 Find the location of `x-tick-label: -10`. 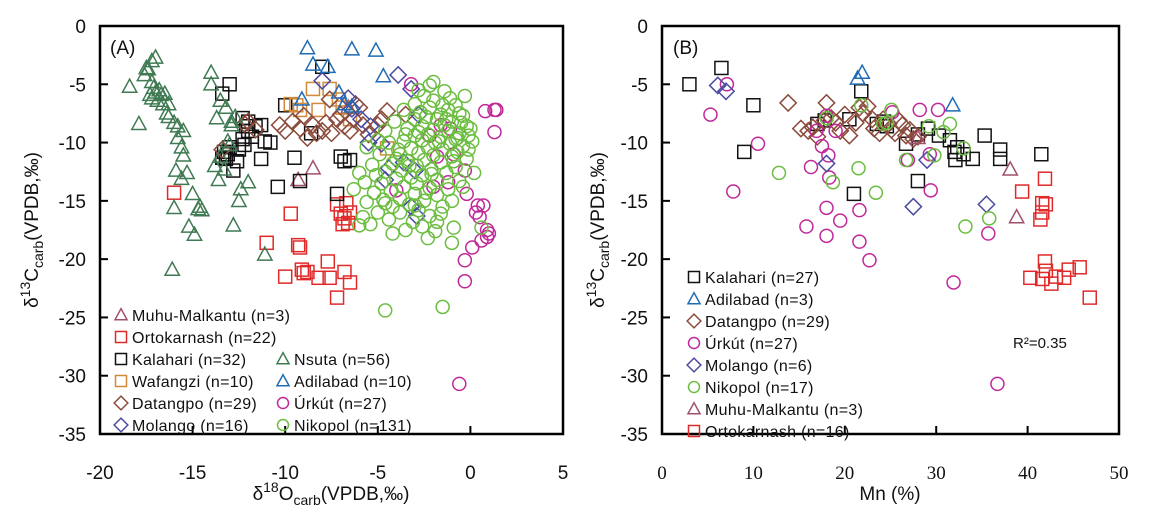

x-tick-label: -10 is located at coordinates (284, 473).